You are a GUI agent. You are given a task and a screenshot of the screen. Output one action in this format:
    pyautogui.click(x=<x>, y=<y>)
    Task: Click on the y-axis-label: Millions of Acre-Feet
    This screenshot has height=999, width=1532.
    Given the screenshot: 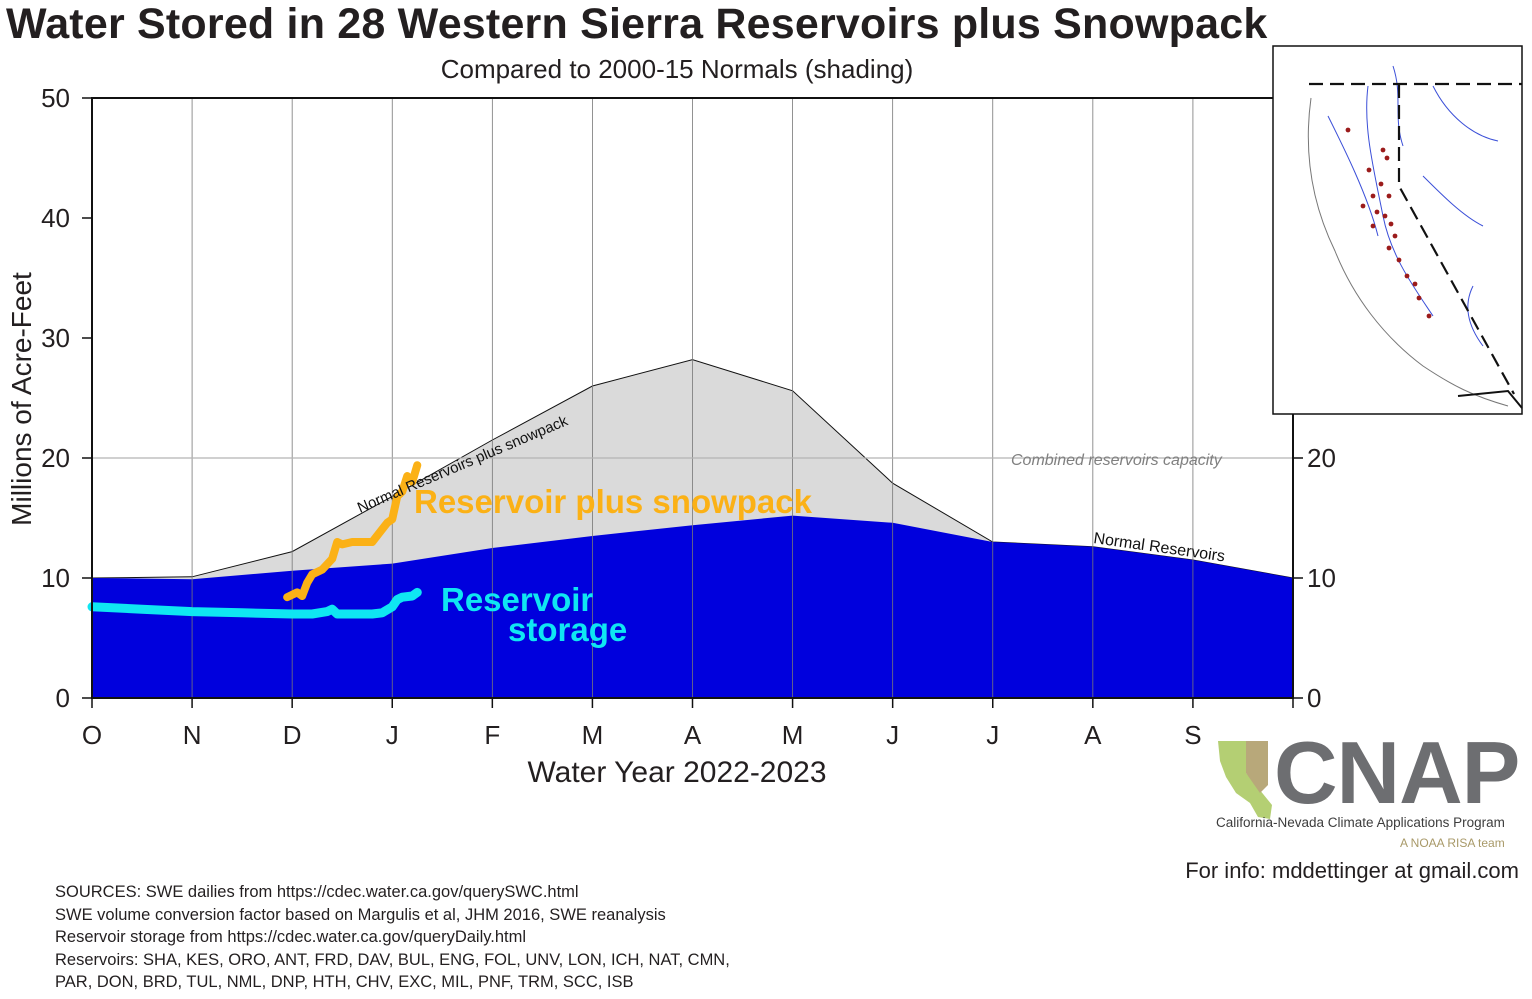 What is the action you would take?
    pyautogui.click(x=21, y=399)
    